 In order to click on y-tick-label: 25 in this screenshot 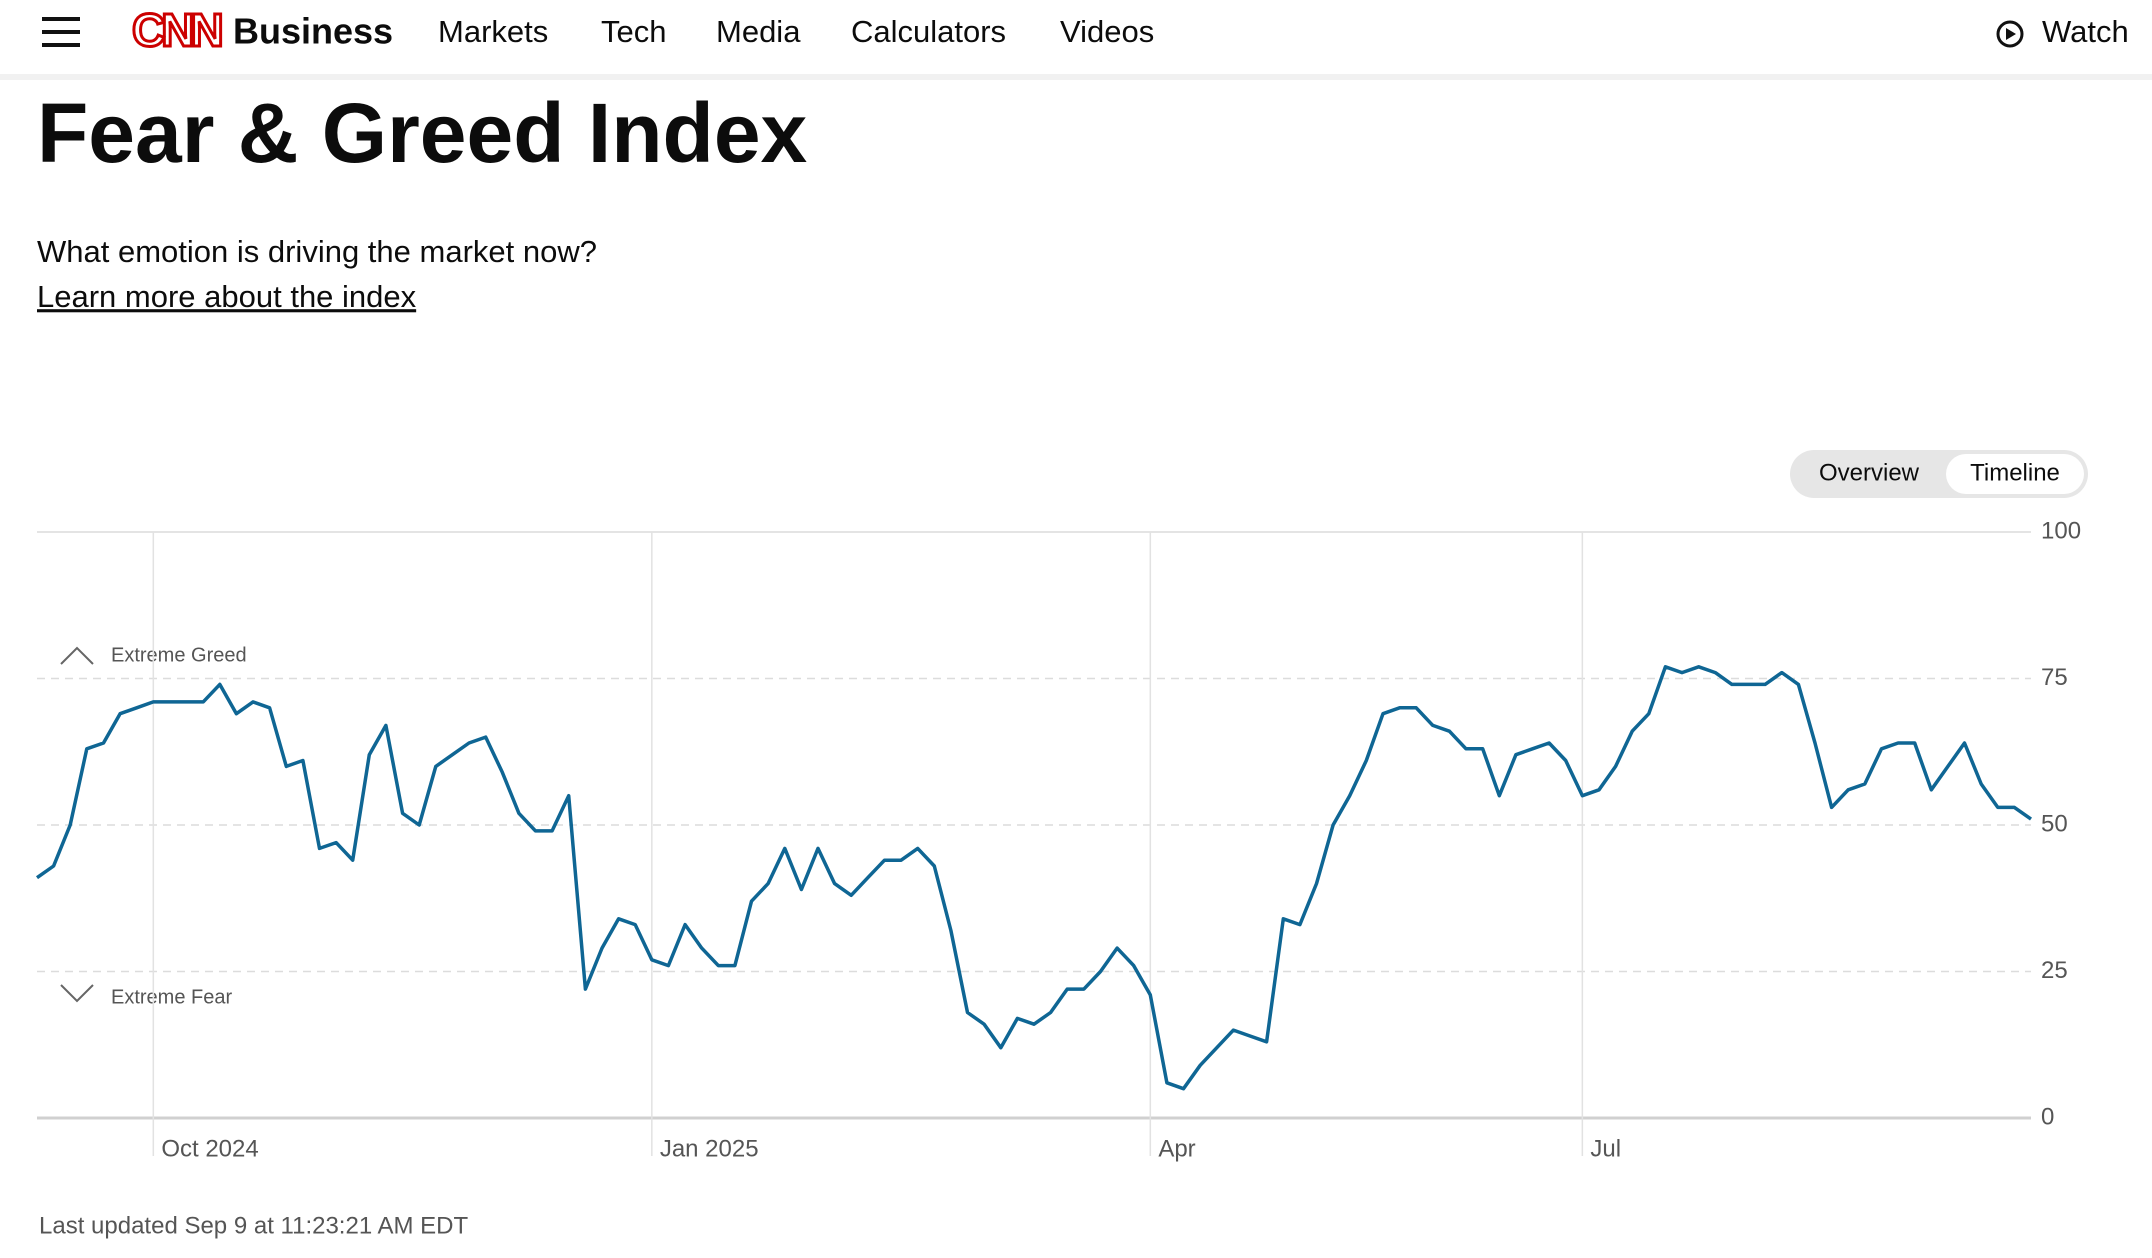, I will do `click(2054, 970)`.